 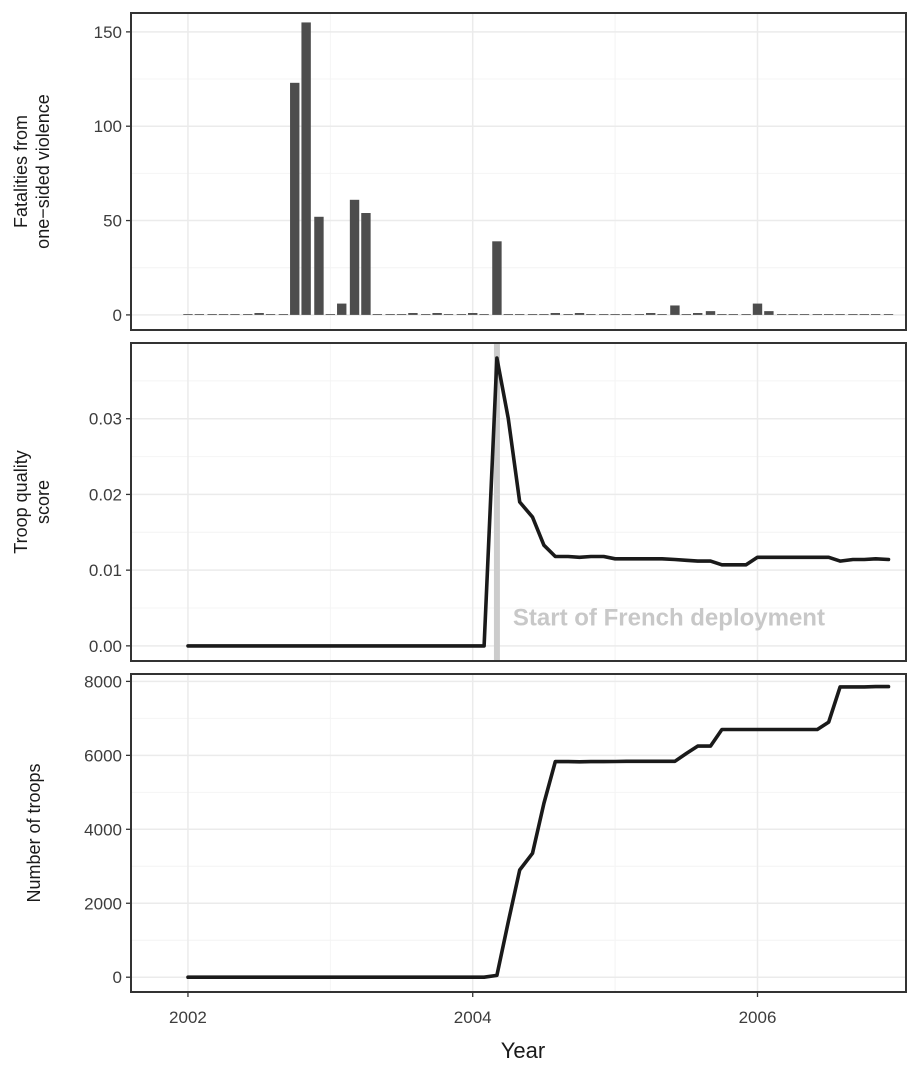 I want to click on deployment-annotation: Start of French deployment, so click(x=669, y=617).